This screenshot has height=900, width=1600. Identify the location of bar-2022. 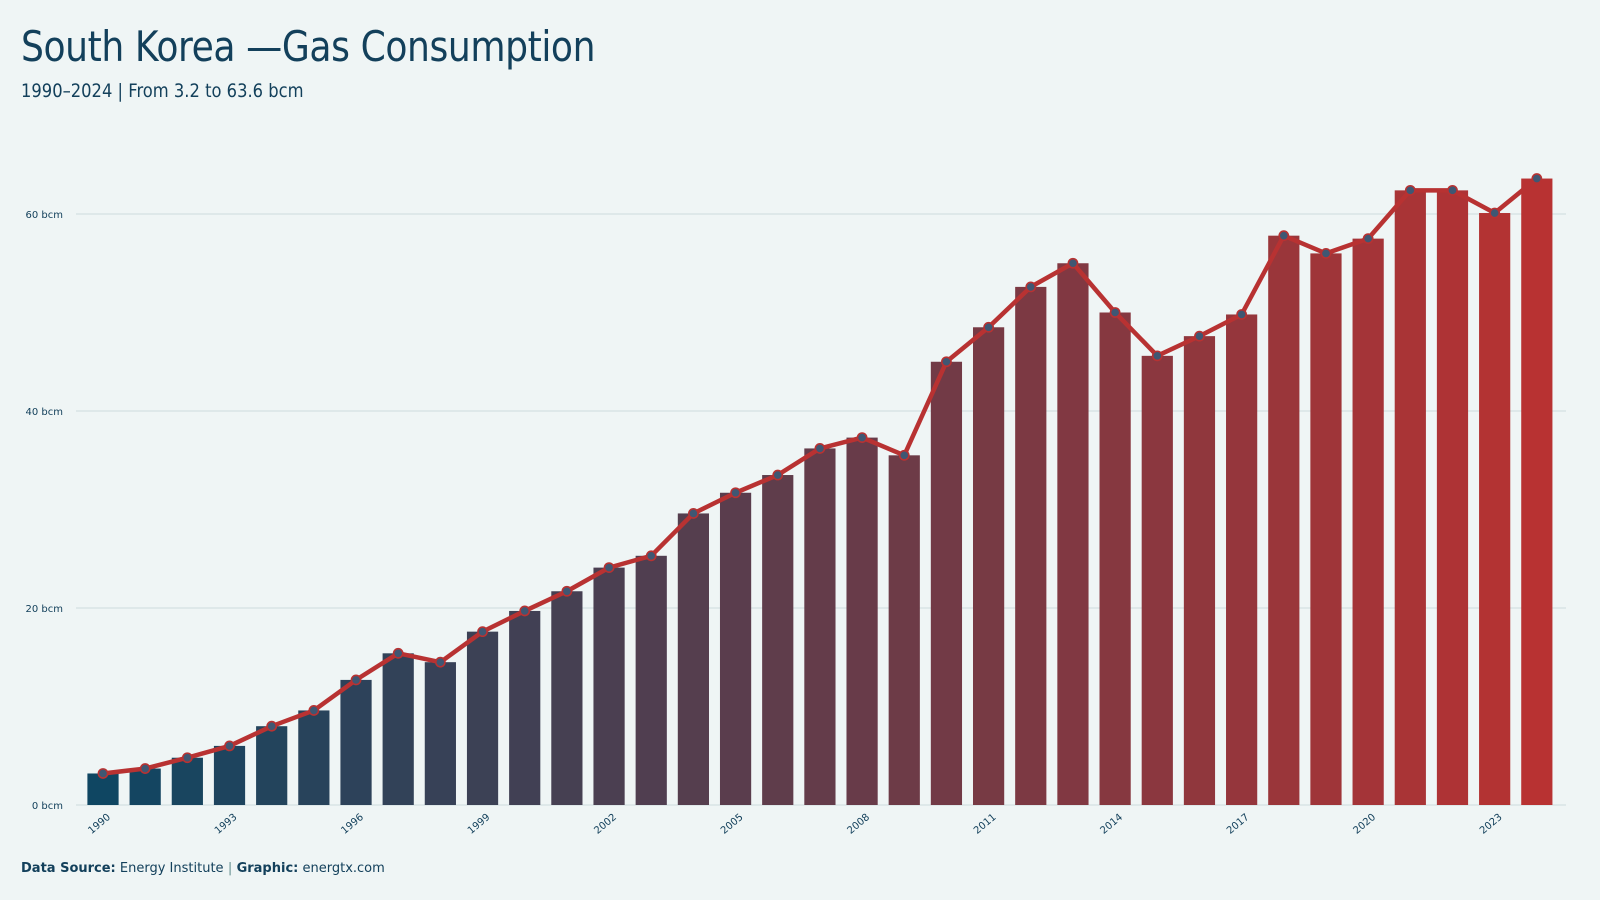
(1452, 498).